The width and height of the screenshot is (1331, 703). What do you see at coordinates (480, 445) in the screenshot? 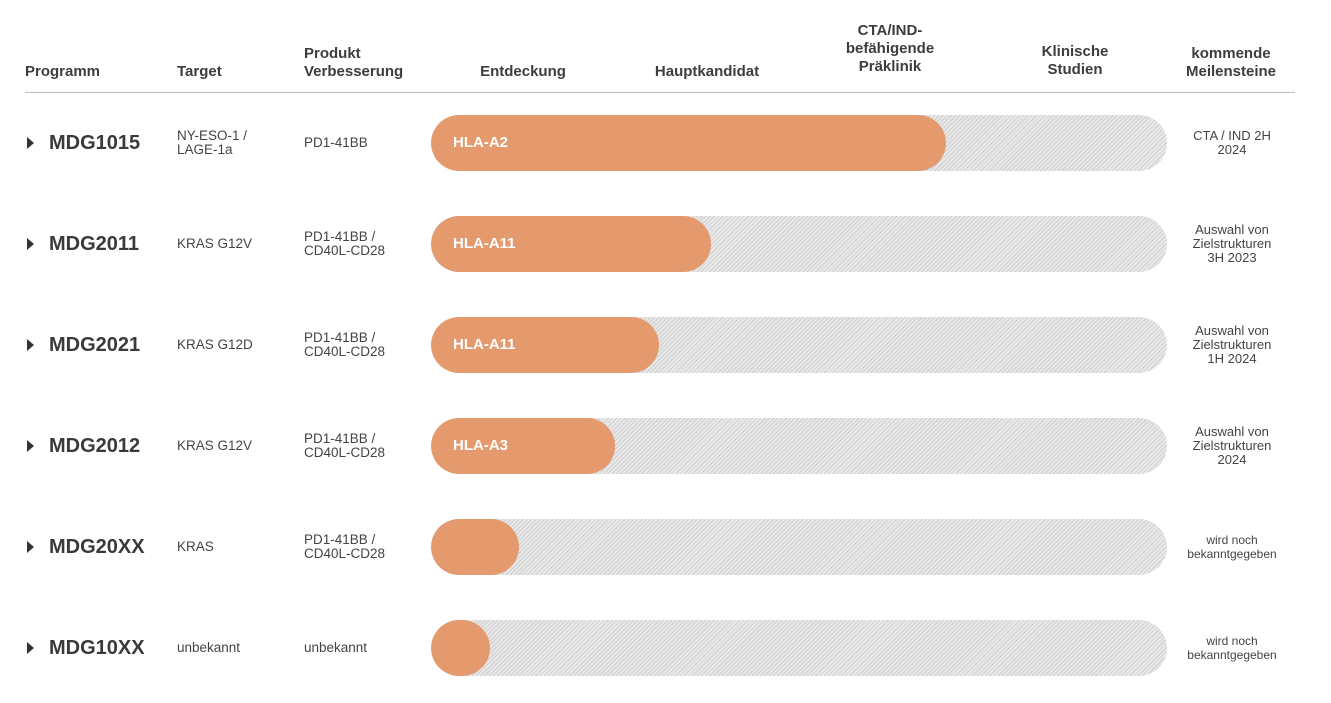
I see `hla-label: HLA-A3` at bounding box center [480, 445].